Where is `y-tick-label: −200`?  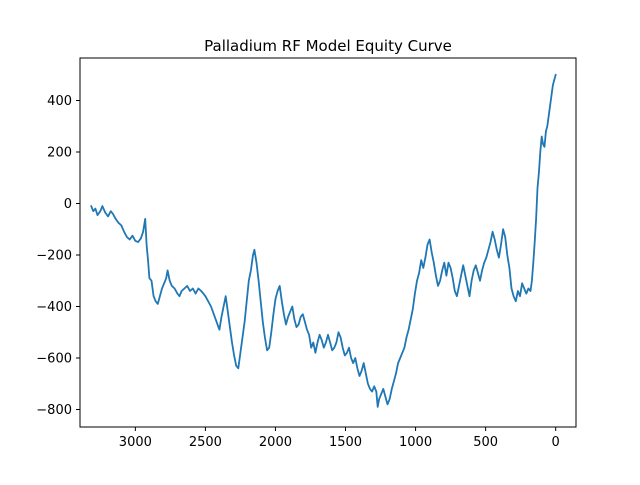
y-tick-label: −200 is located at coordinates (54, 255).